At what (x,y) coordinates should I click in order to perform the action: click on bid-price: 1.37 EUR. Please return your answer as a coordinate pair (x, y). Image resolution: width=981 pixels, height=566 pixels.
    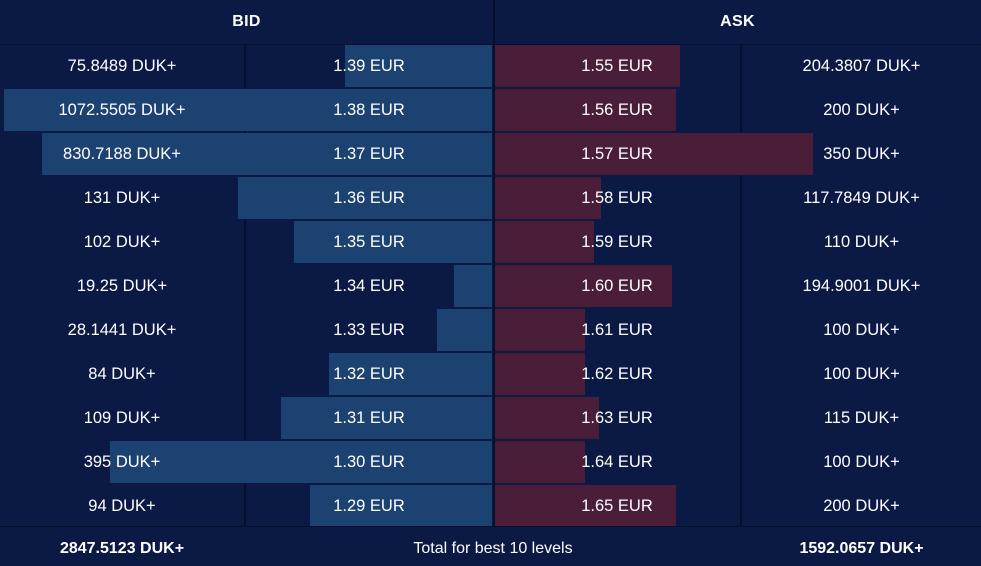
    Looking at the image, I should click on (369, 154).